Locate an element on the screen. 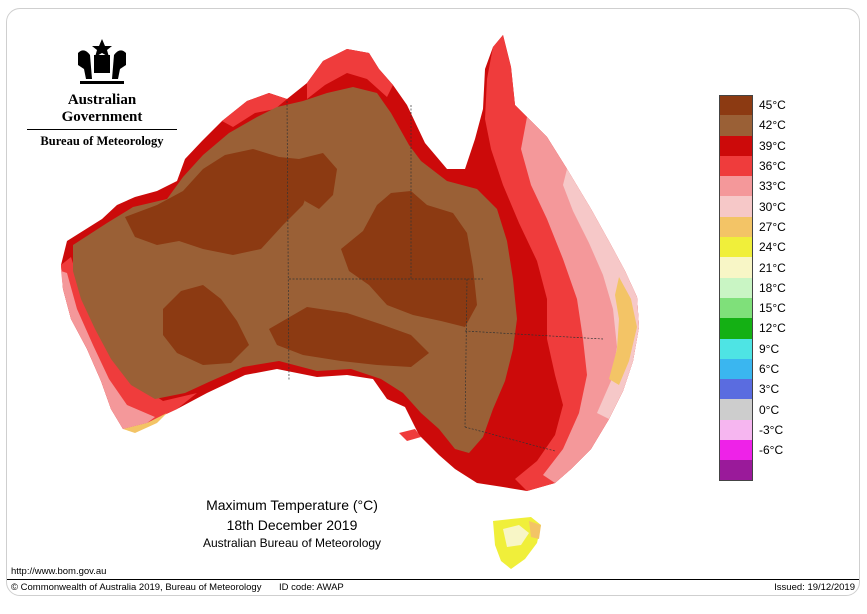  legend-label: 27°C is located at coordinates (772, 226).